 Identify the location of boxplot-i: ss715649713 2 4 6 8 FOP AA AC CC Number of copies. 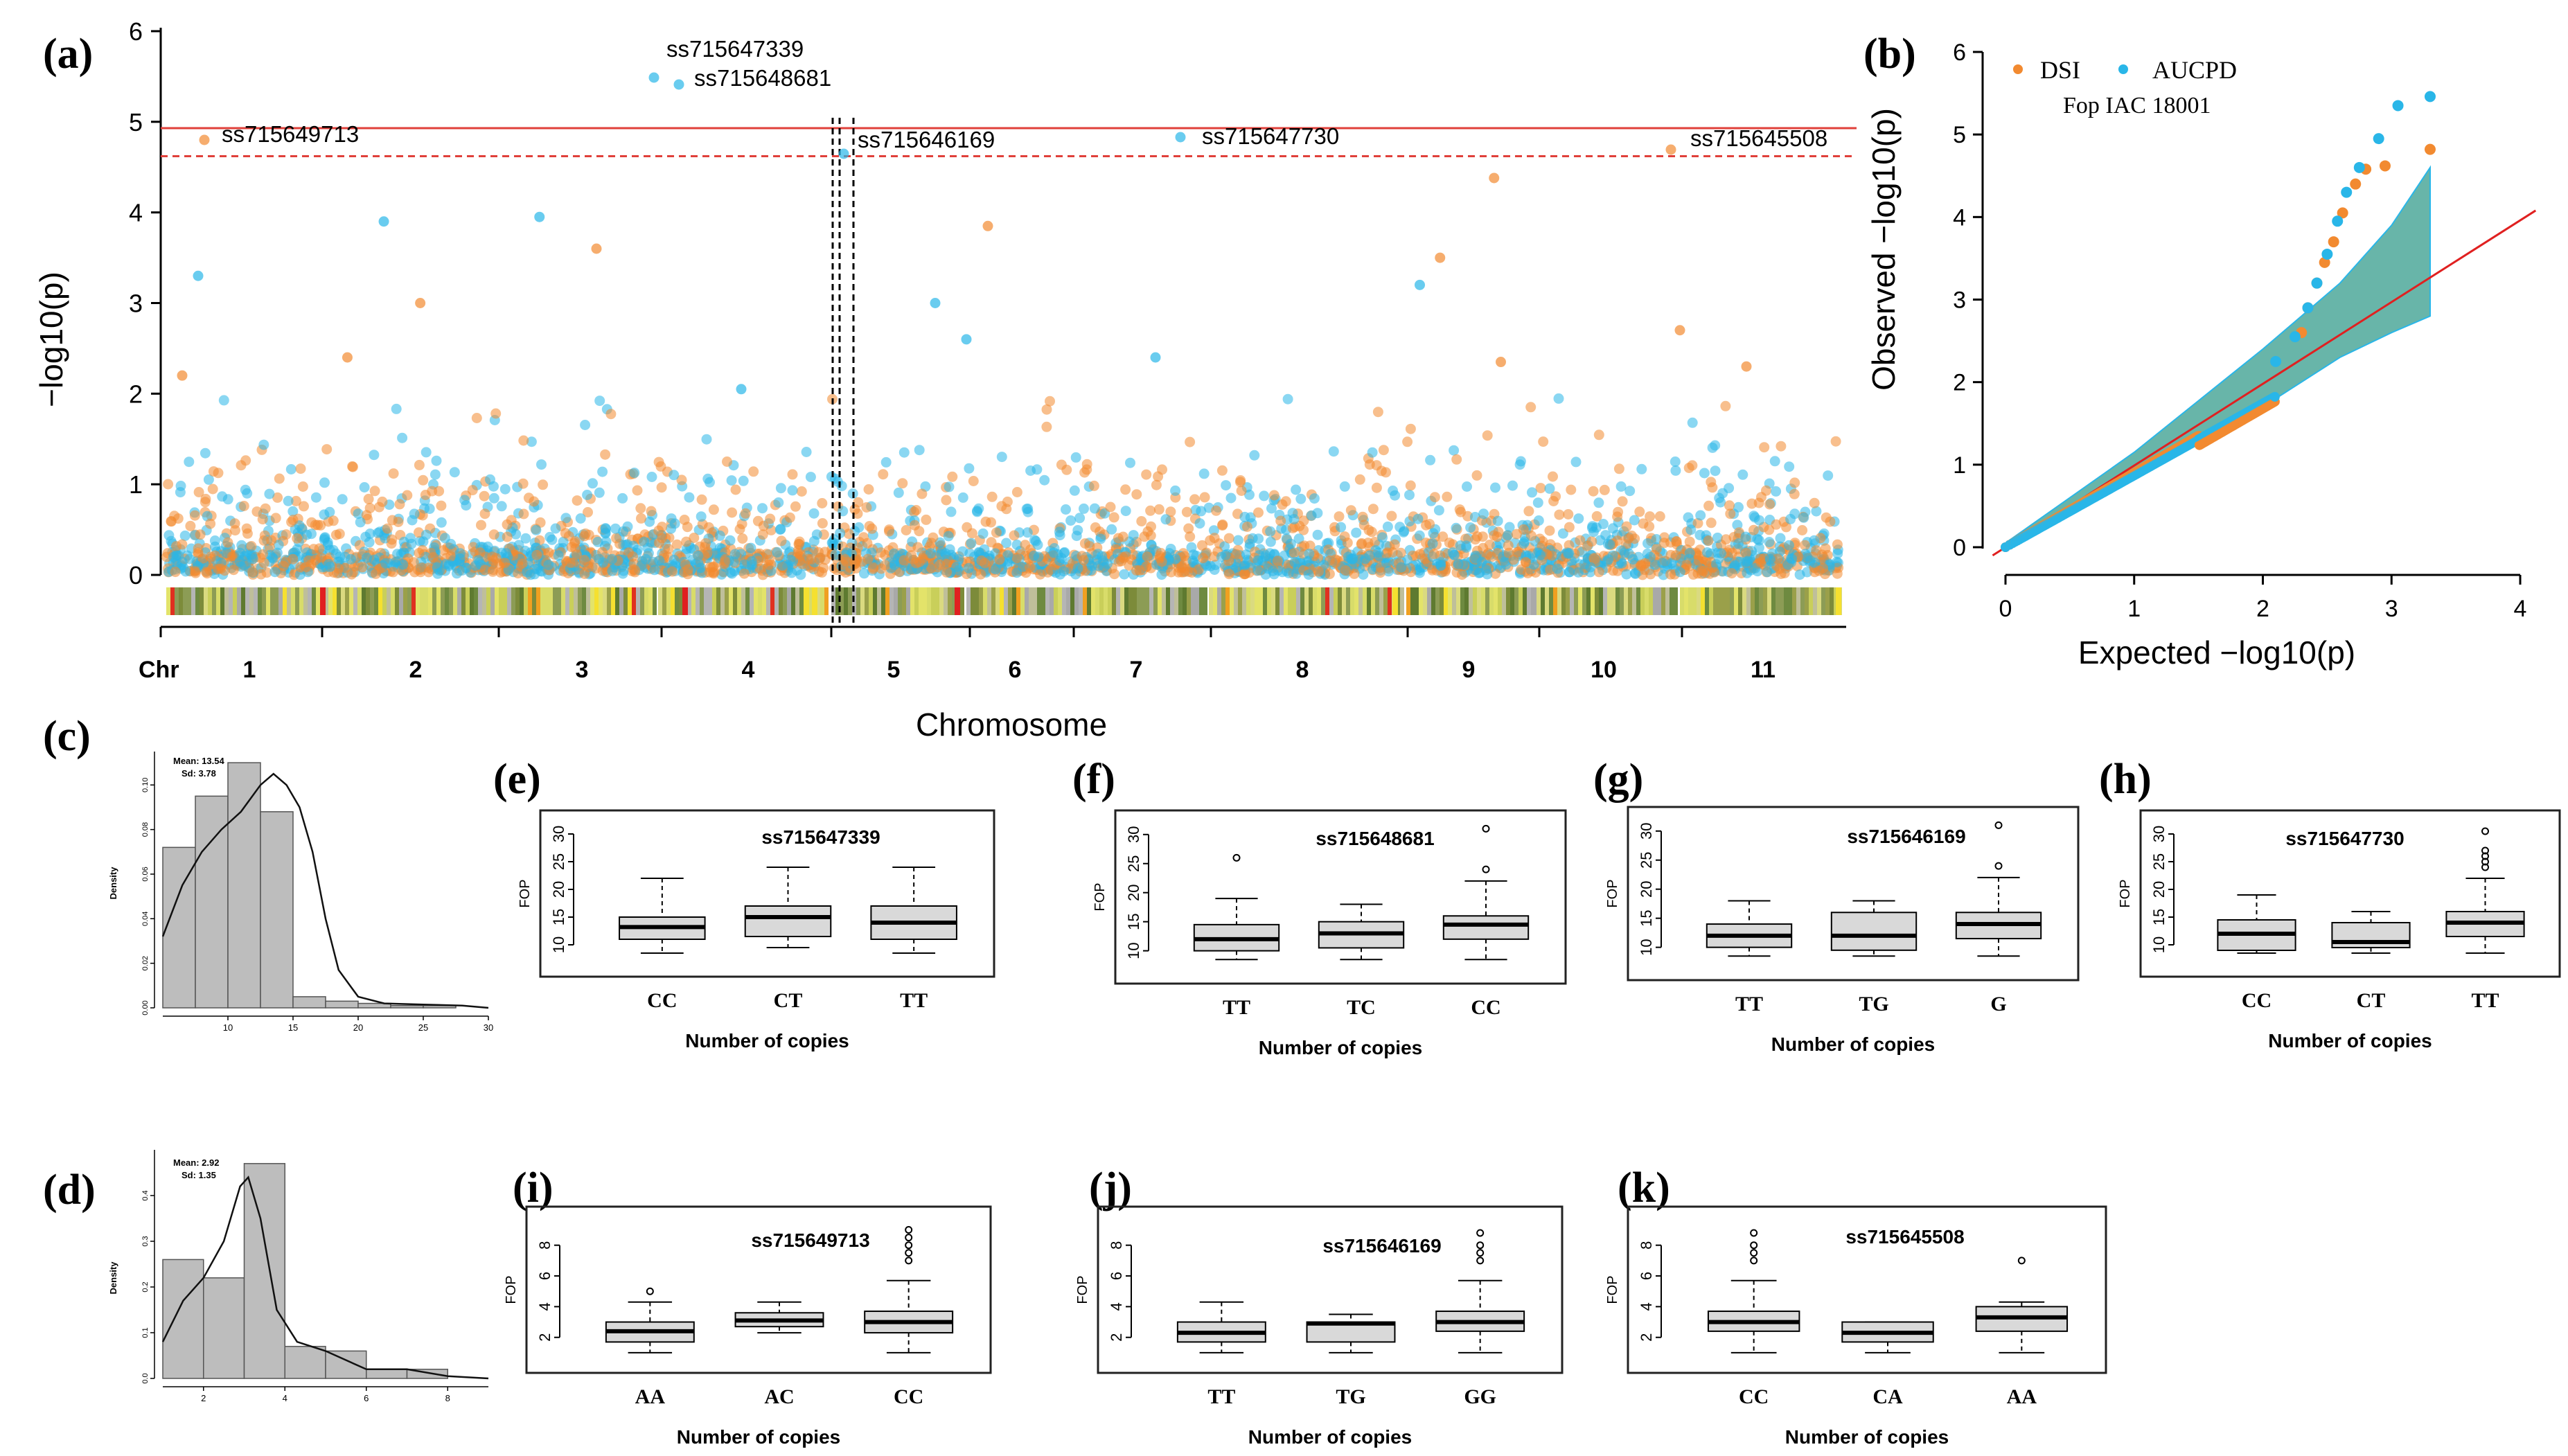
(748, 1326).